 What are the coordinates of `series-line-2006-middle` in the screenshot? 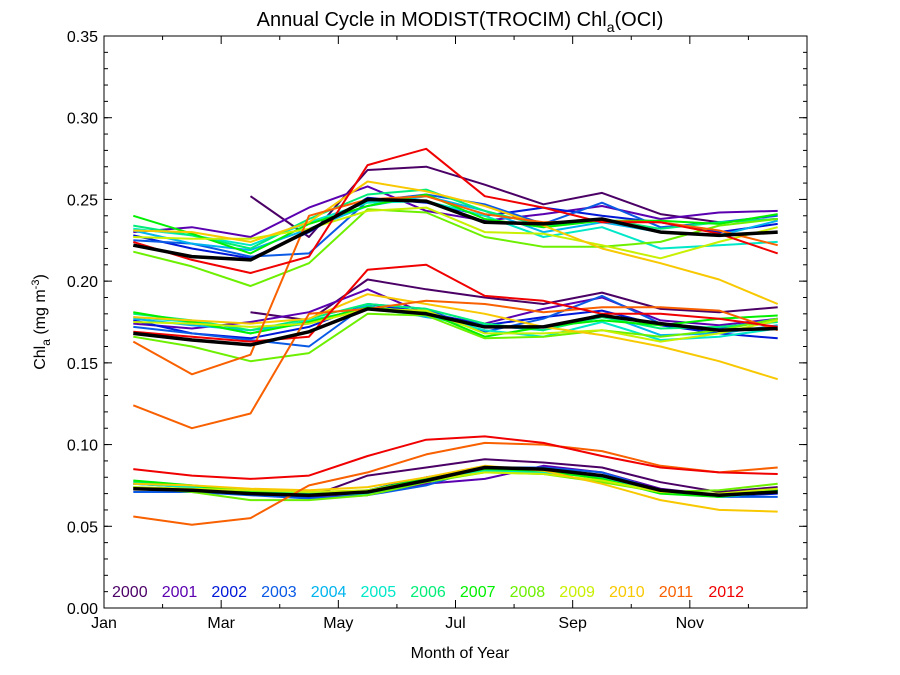 It's located at (455, 317).